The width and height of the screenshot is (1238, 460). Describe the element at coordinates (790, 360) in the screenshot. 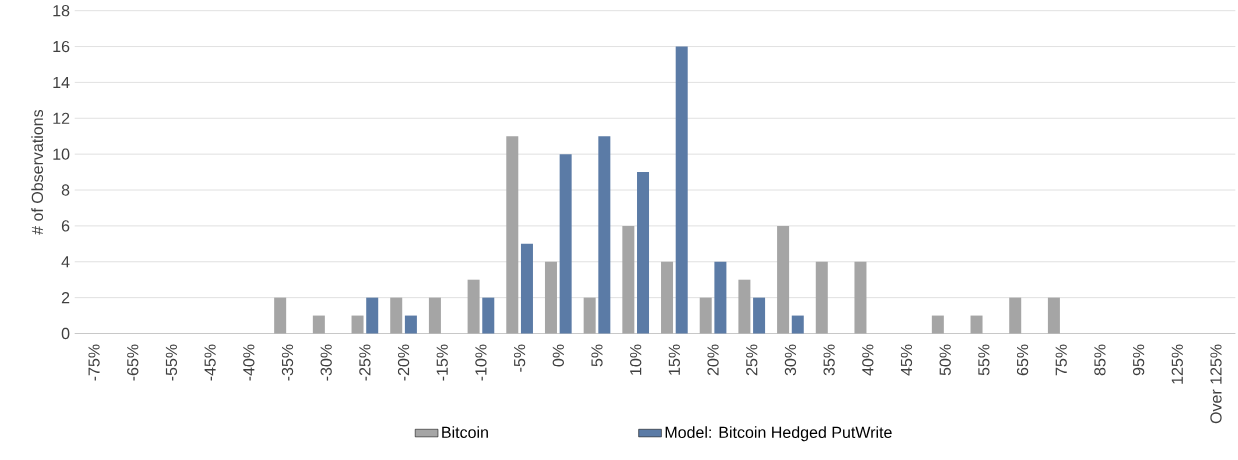

I see `x-tick-label: 30%` at that location.